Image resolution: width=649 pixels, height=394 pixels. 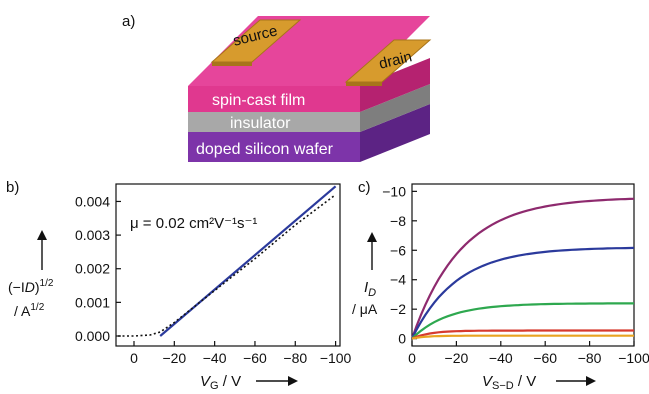 I want to click on panel-b-y-axis: 0.000 0.001 0.002 0.003 0.004, so click(x=98, y=268).